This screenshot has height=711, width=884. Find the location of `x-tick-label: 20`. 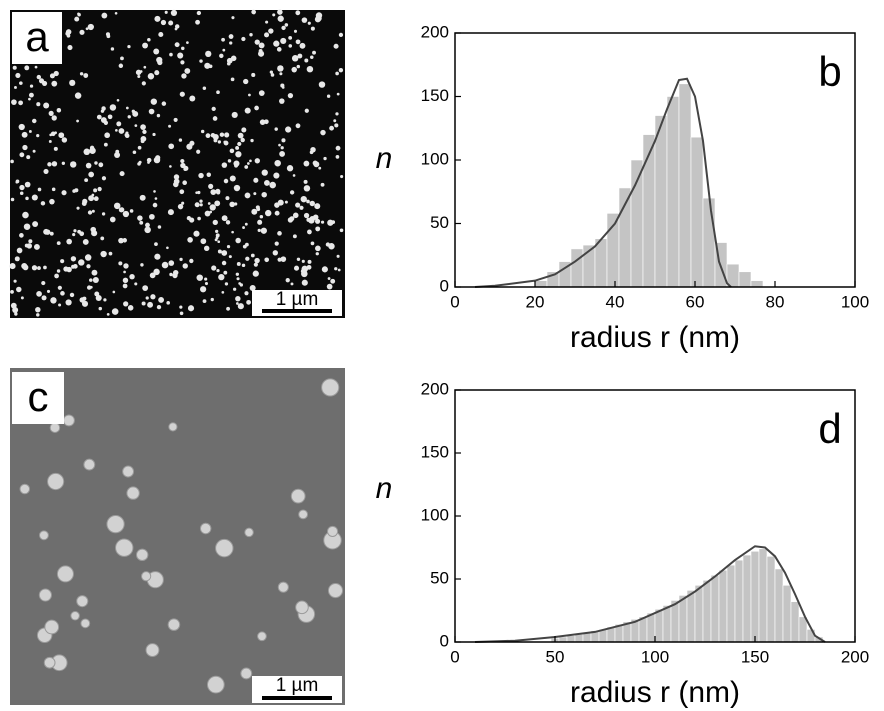

x-tick-label: 20 is located at coordinates (535, 301).